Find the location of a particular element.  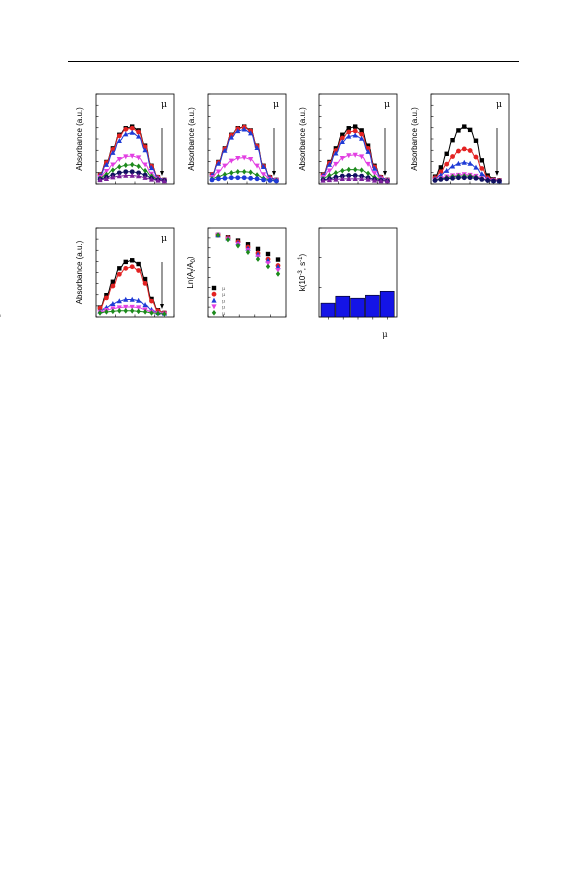

panel6-legend-label-2: μ is located at coordinates (224, 295).